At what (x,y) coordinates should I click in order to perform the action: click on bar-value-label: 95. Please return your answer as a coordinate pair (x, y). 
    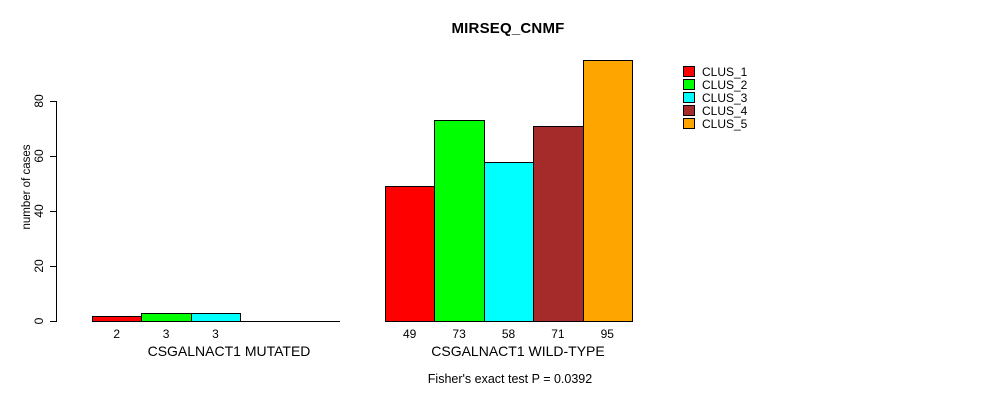
    Looking at the image, I should click on (607, 334).